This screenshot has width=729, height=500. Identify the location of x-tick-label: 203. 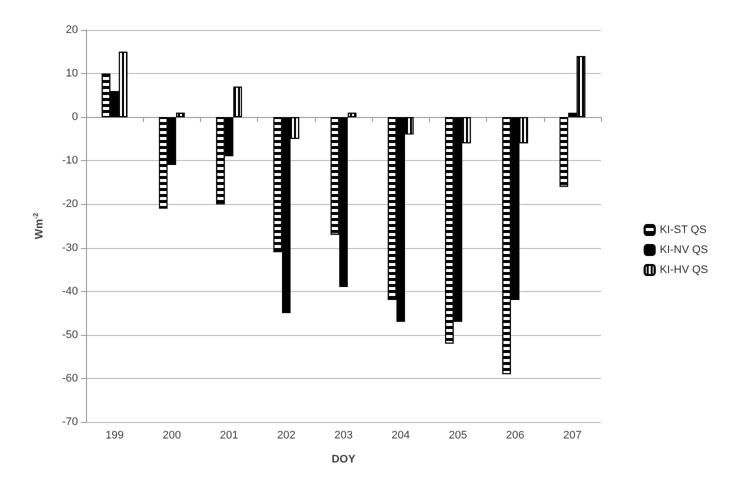
(343, 436).